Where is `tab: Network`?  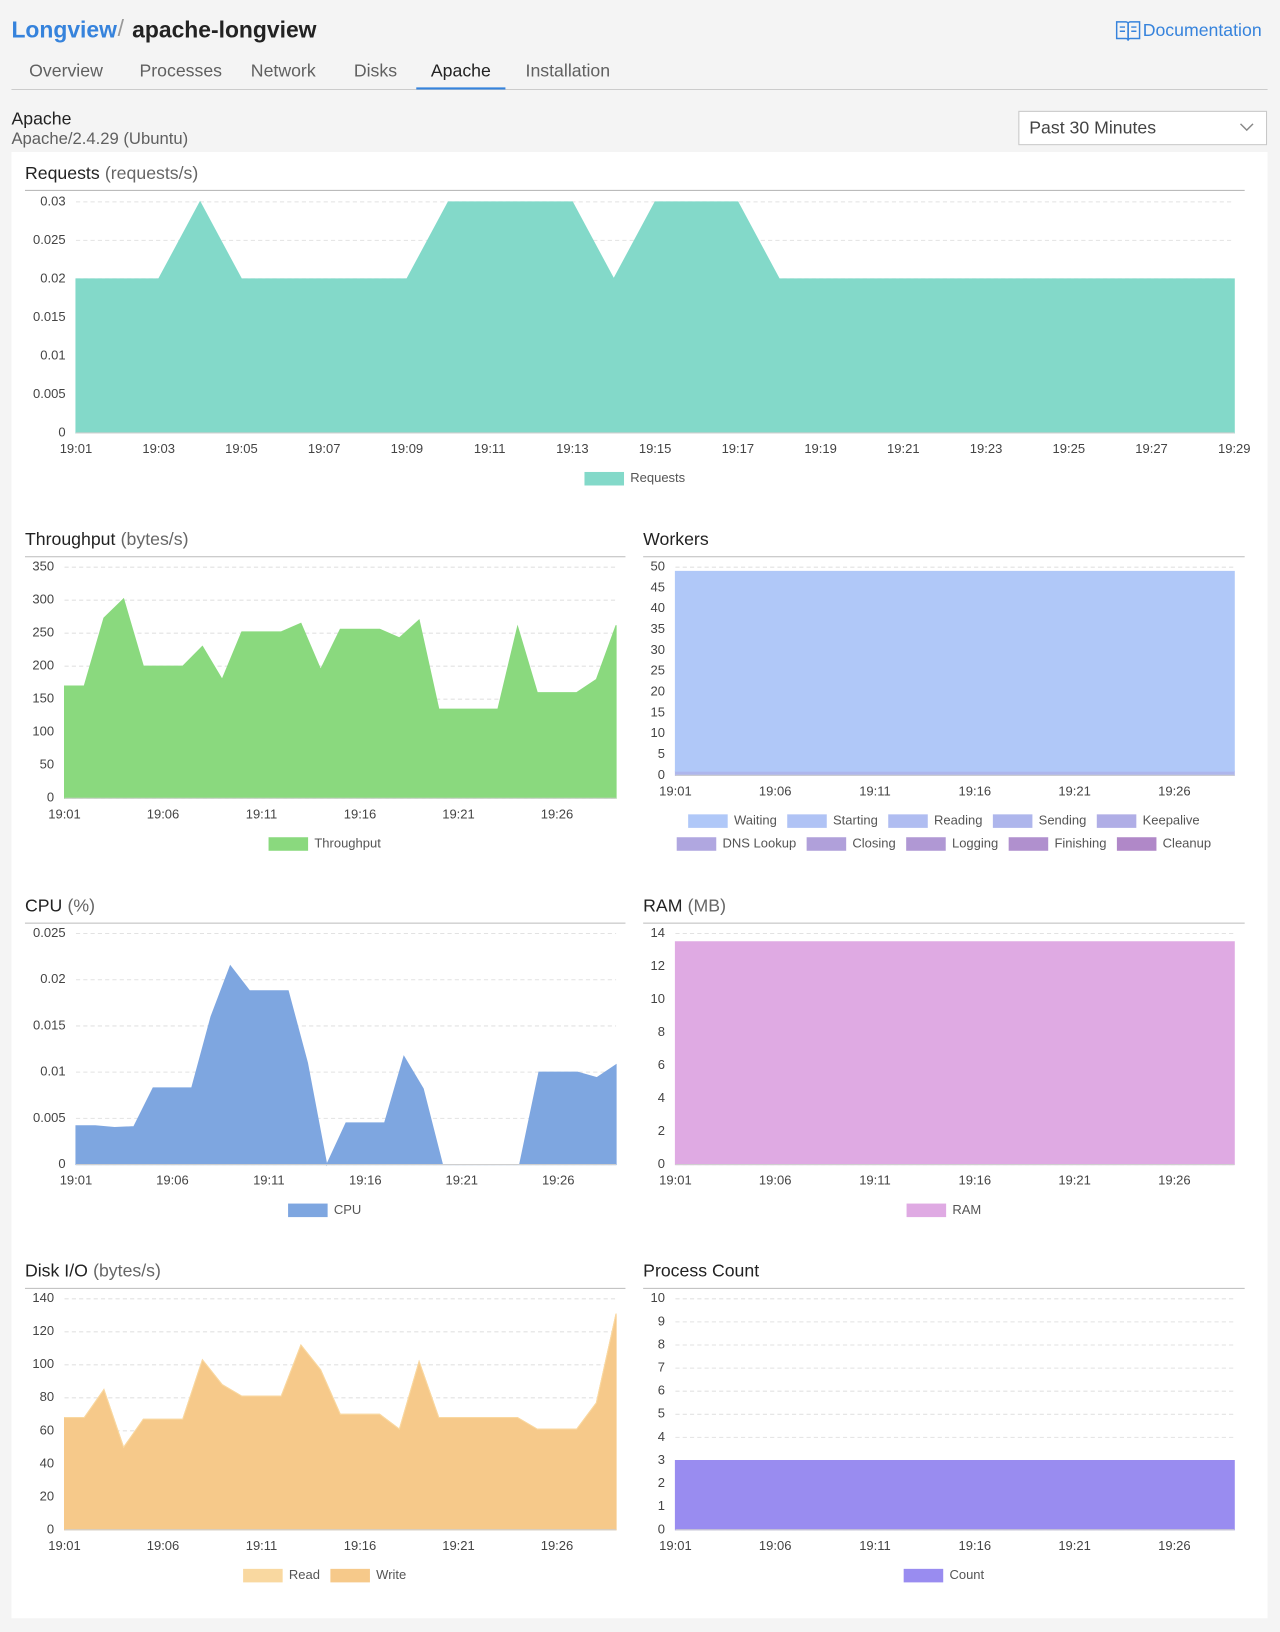 tab: Network is located at coordinates (283, 70).